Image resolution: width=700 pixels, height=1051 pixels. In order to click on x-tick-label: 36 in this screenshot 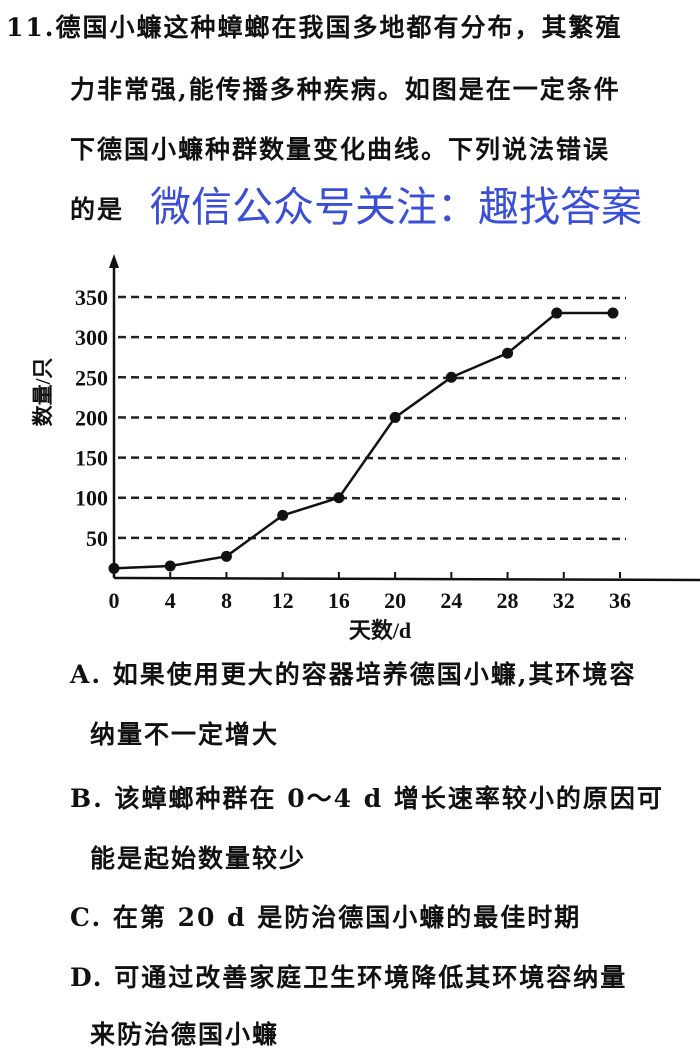, I will do `click(620, 600)`.